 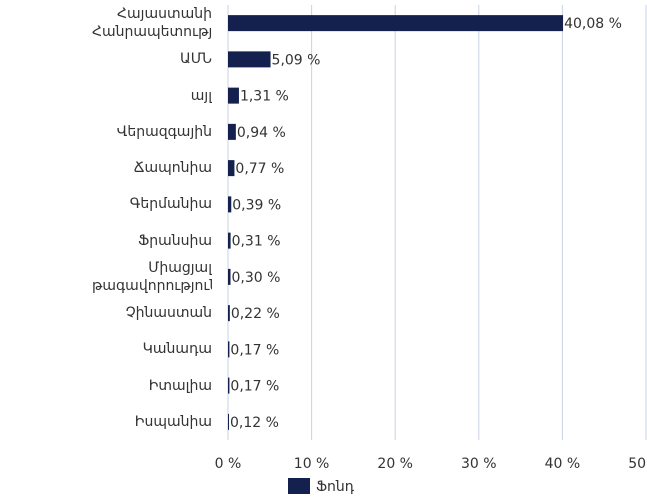 I want to click on y-tick-label-box: ԱՄՆ, so click(x=106, y=59).